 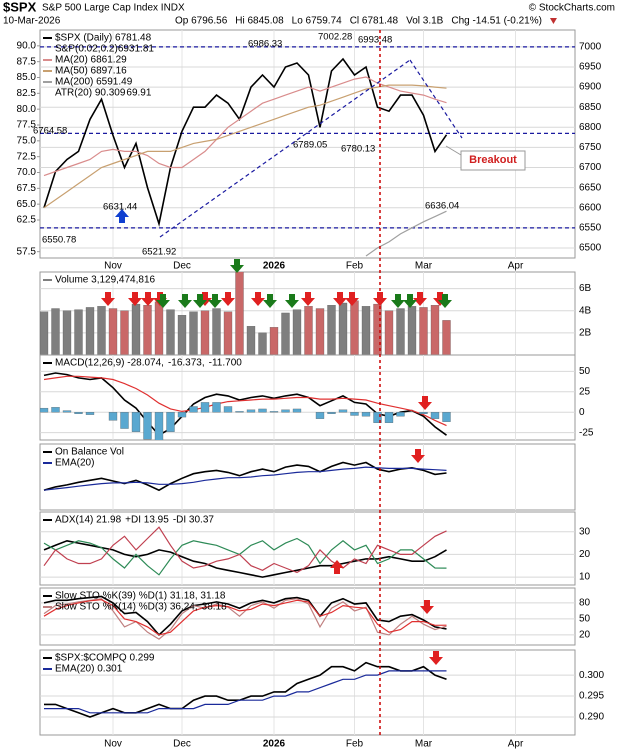 I want to click on y-tick-label: 30, so click(x=585, y=531).